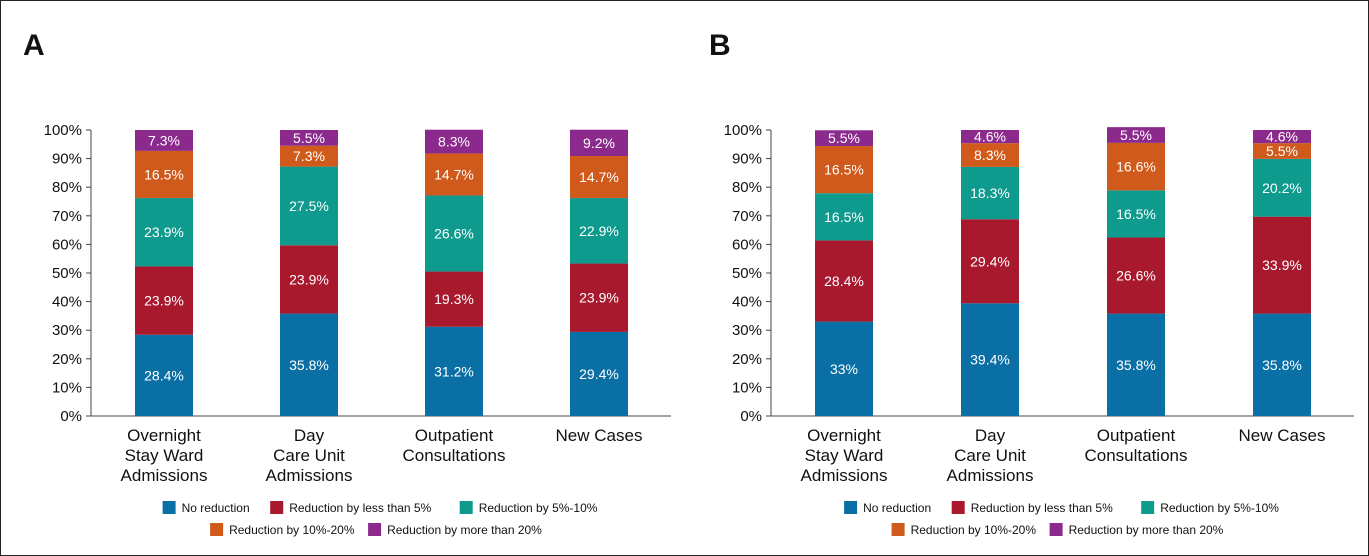  Describe the element at coordinates (747, 244) in the screenshot. I see `y-tick-label-b: 60%` at that location.